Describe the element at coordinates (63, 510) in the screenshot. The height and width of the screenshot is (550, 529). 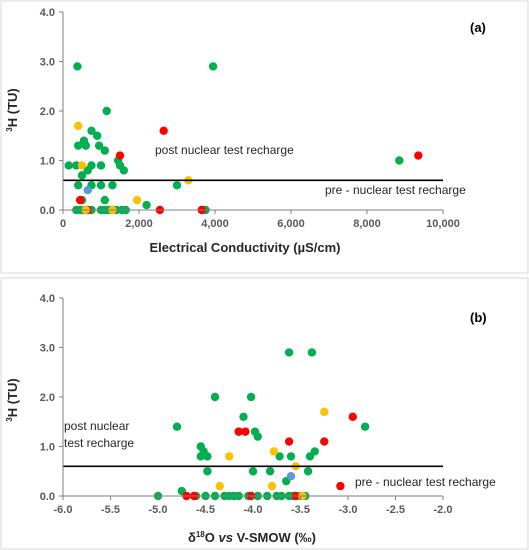
I see `x-tick-label: -6.0` at that location.